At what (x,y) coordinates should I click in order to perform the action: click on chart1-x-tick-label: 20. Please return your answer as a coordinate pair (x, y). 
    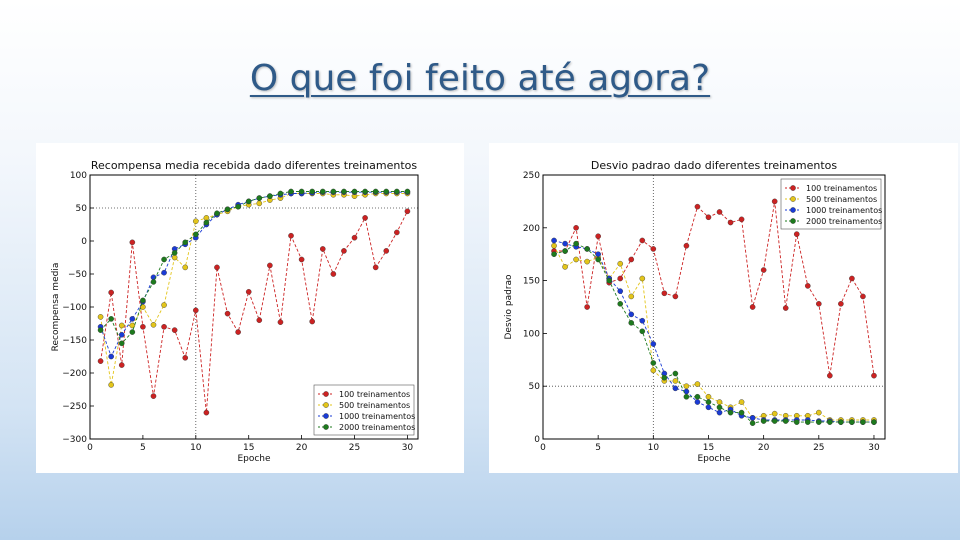
    Looking at the image, I should click on (302, 448).